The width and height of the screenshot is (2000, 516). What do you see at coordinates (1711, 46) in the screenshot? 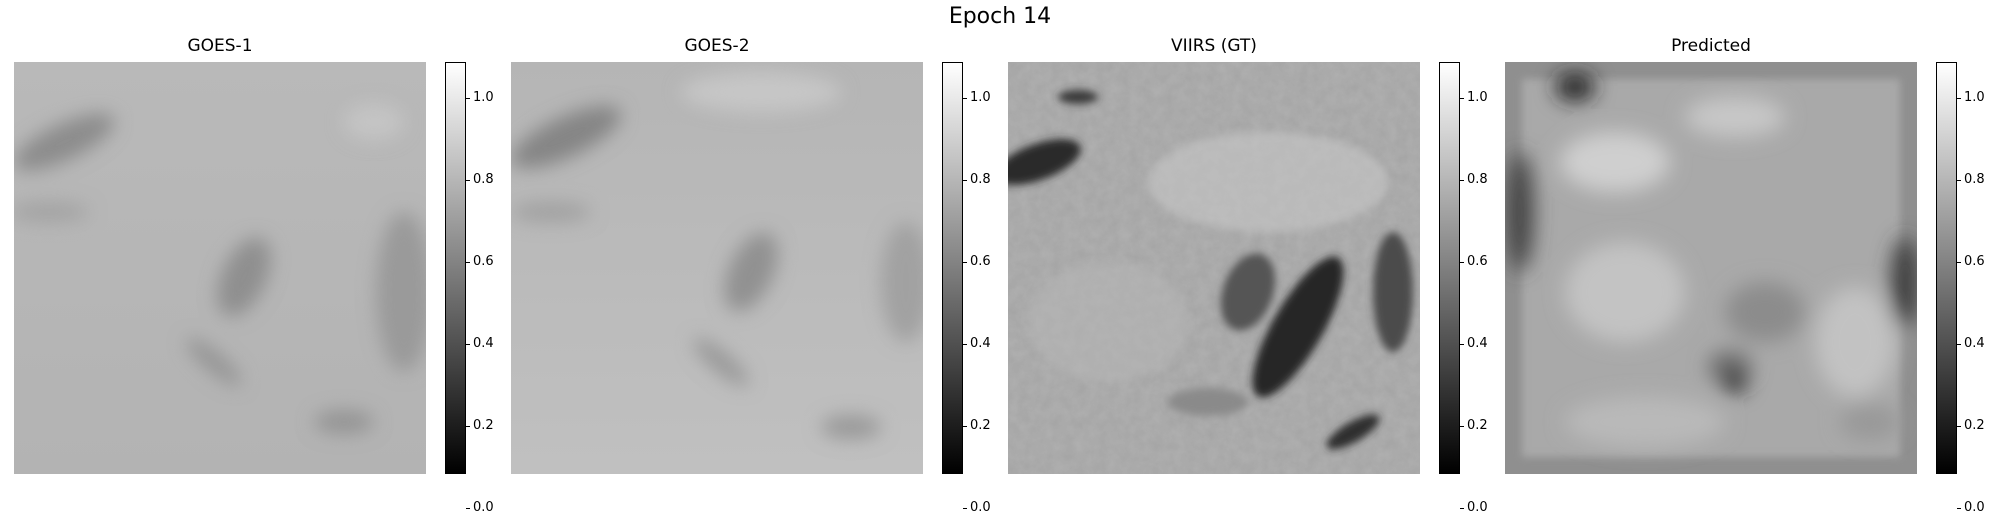
I see `panel-title: Predicted` at bounding box center [1711, 46].